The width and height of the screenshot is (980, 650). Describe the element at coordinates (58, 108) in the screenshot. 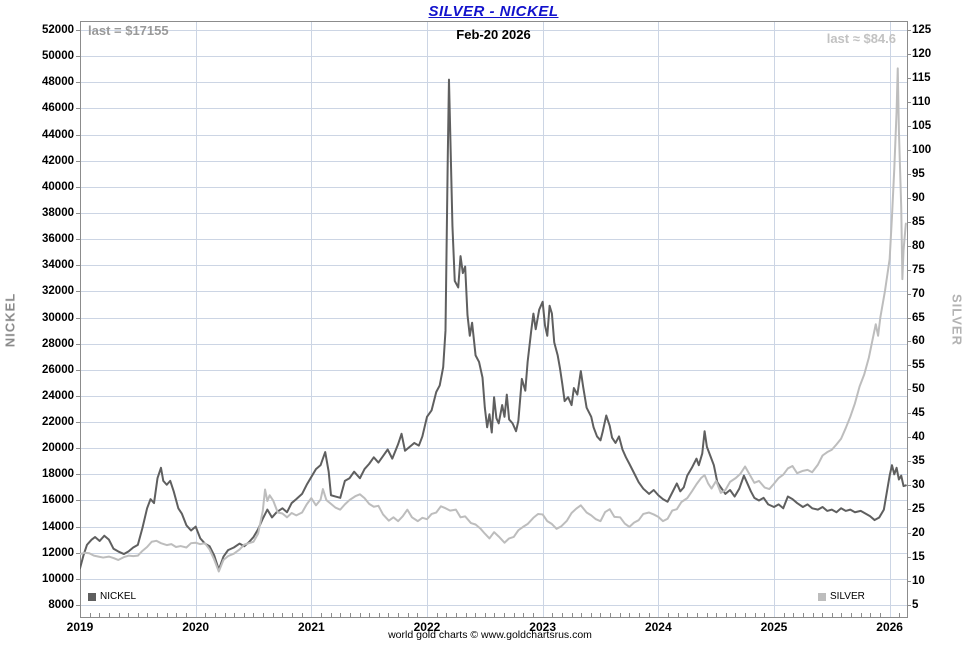

I see `y-left-tick-label: 46000` at that location.